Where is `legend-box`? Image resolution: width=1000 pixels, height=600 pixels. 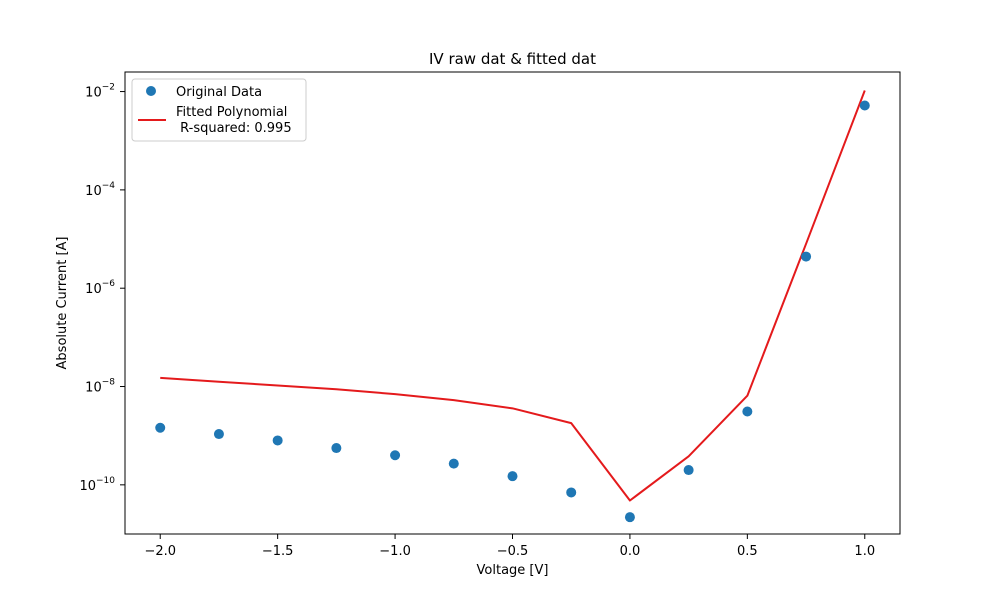 legend-box is located at coordinates (219, 110).